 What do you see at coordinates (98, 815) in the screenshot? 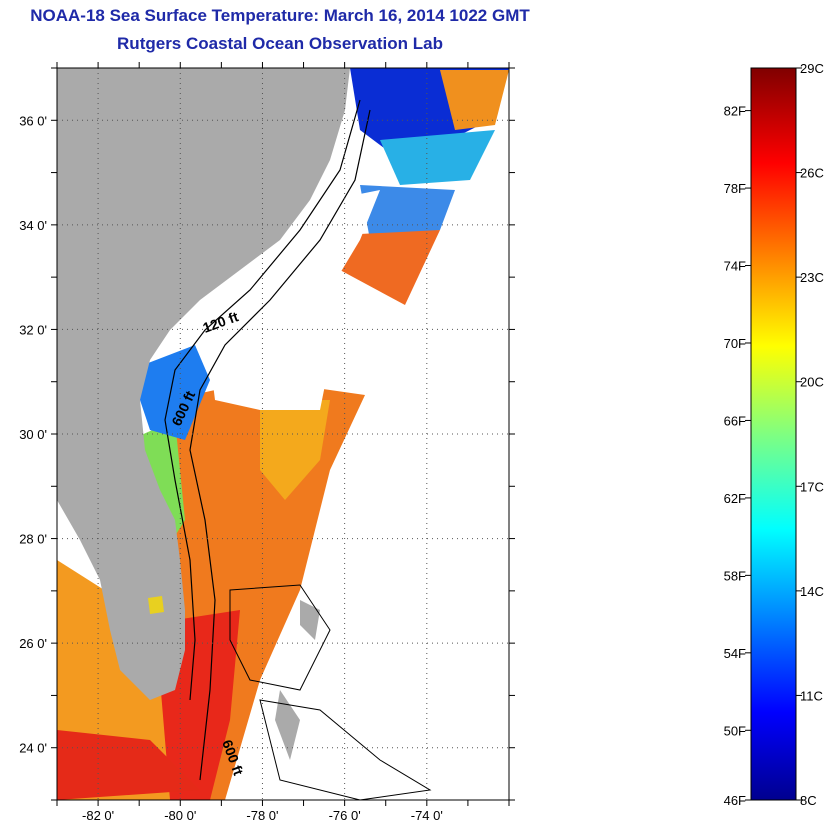
I see `lon-tick-label: -82 0'` at bounding box center [98, 815].